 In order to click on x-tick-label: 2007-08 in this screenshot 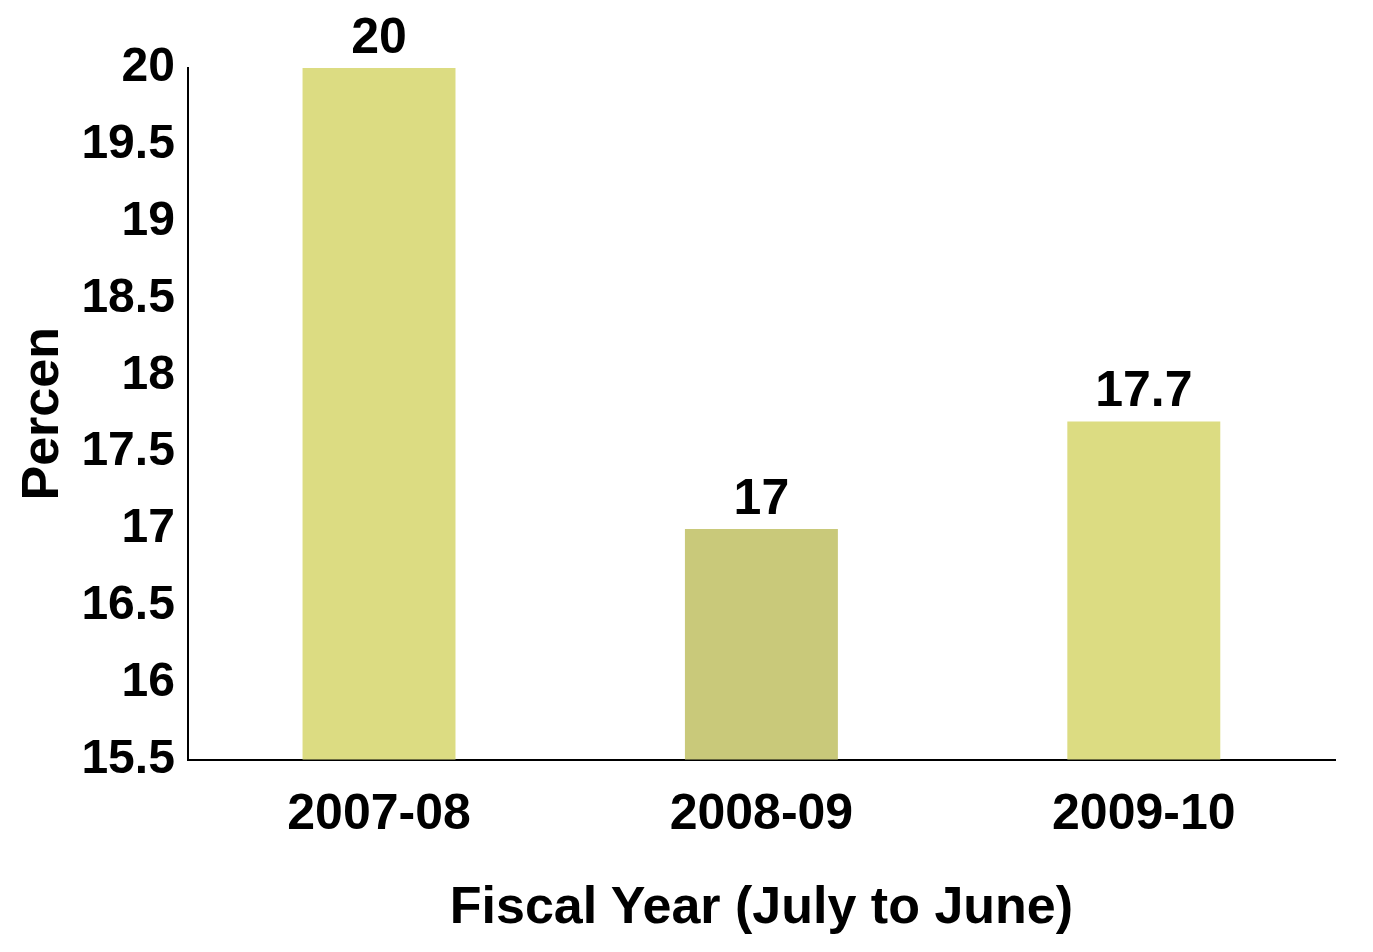, I will do `click(379, 812)`.